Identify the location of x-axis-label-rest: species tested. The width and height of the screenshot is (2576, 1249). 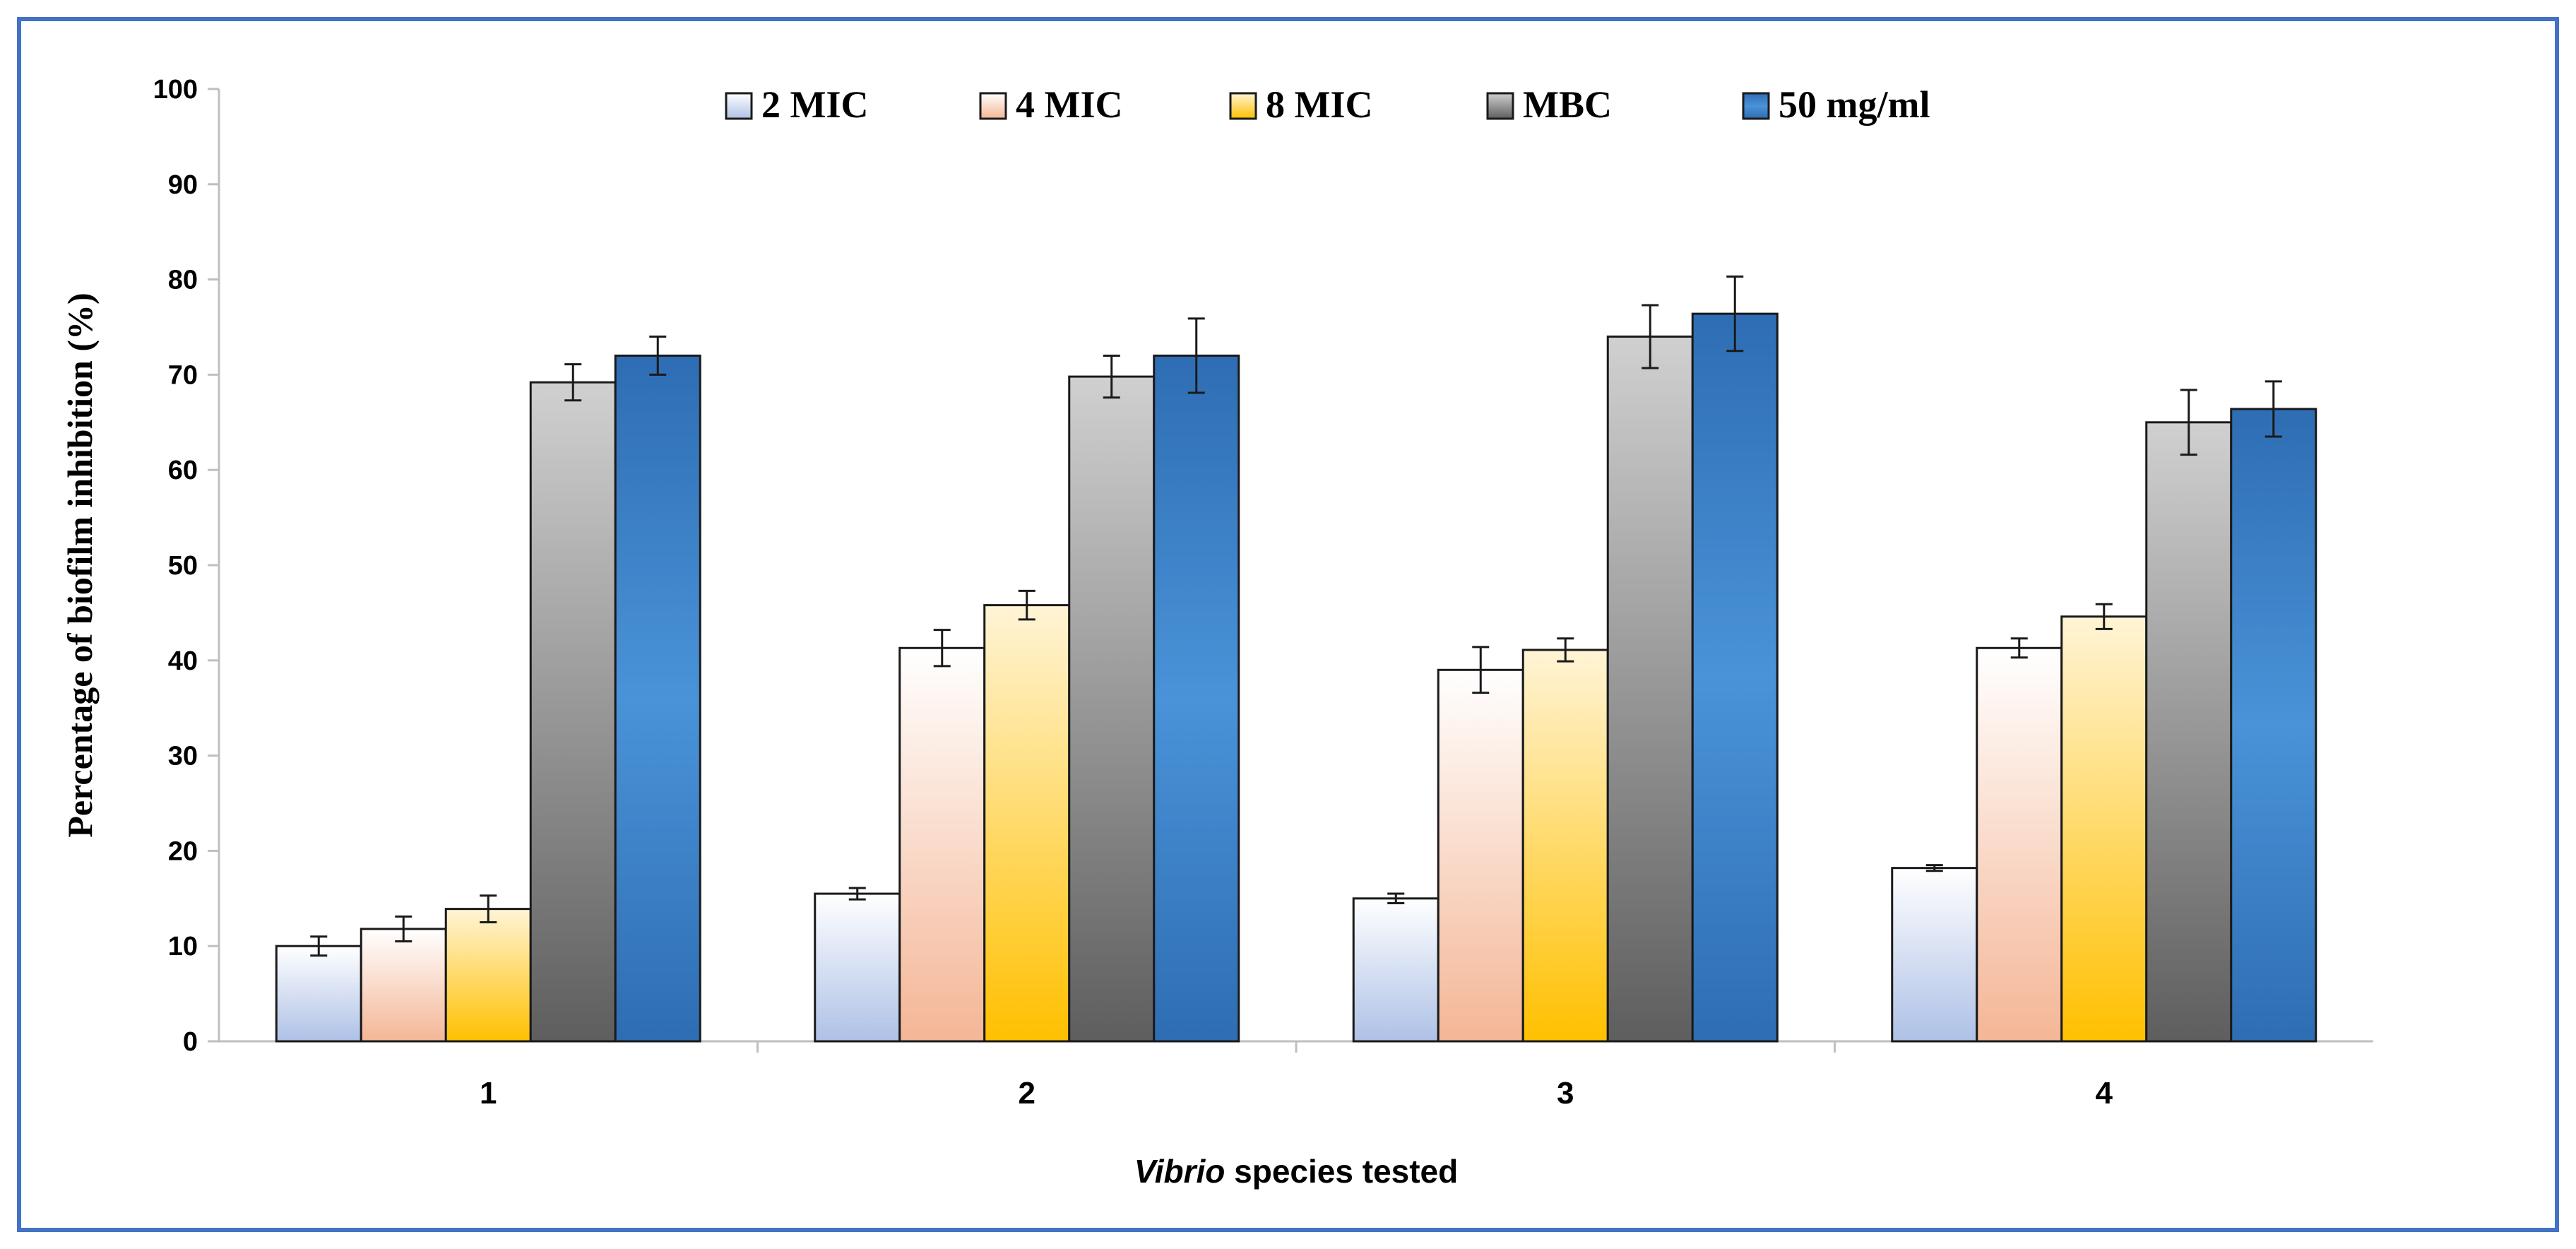
(1341, 1172).